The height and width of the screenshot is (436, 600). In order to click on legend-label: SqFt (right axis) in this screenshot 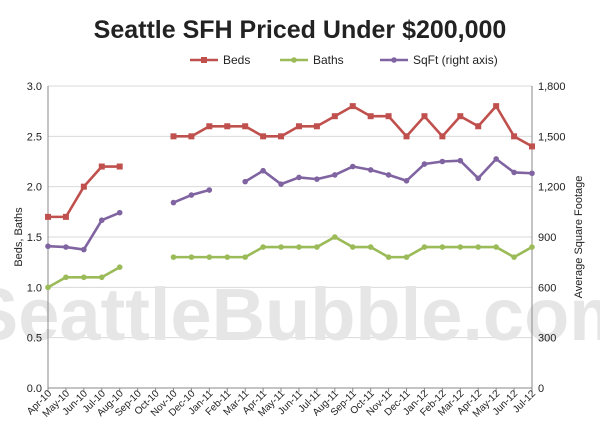, I will do `click(455, 60)`.